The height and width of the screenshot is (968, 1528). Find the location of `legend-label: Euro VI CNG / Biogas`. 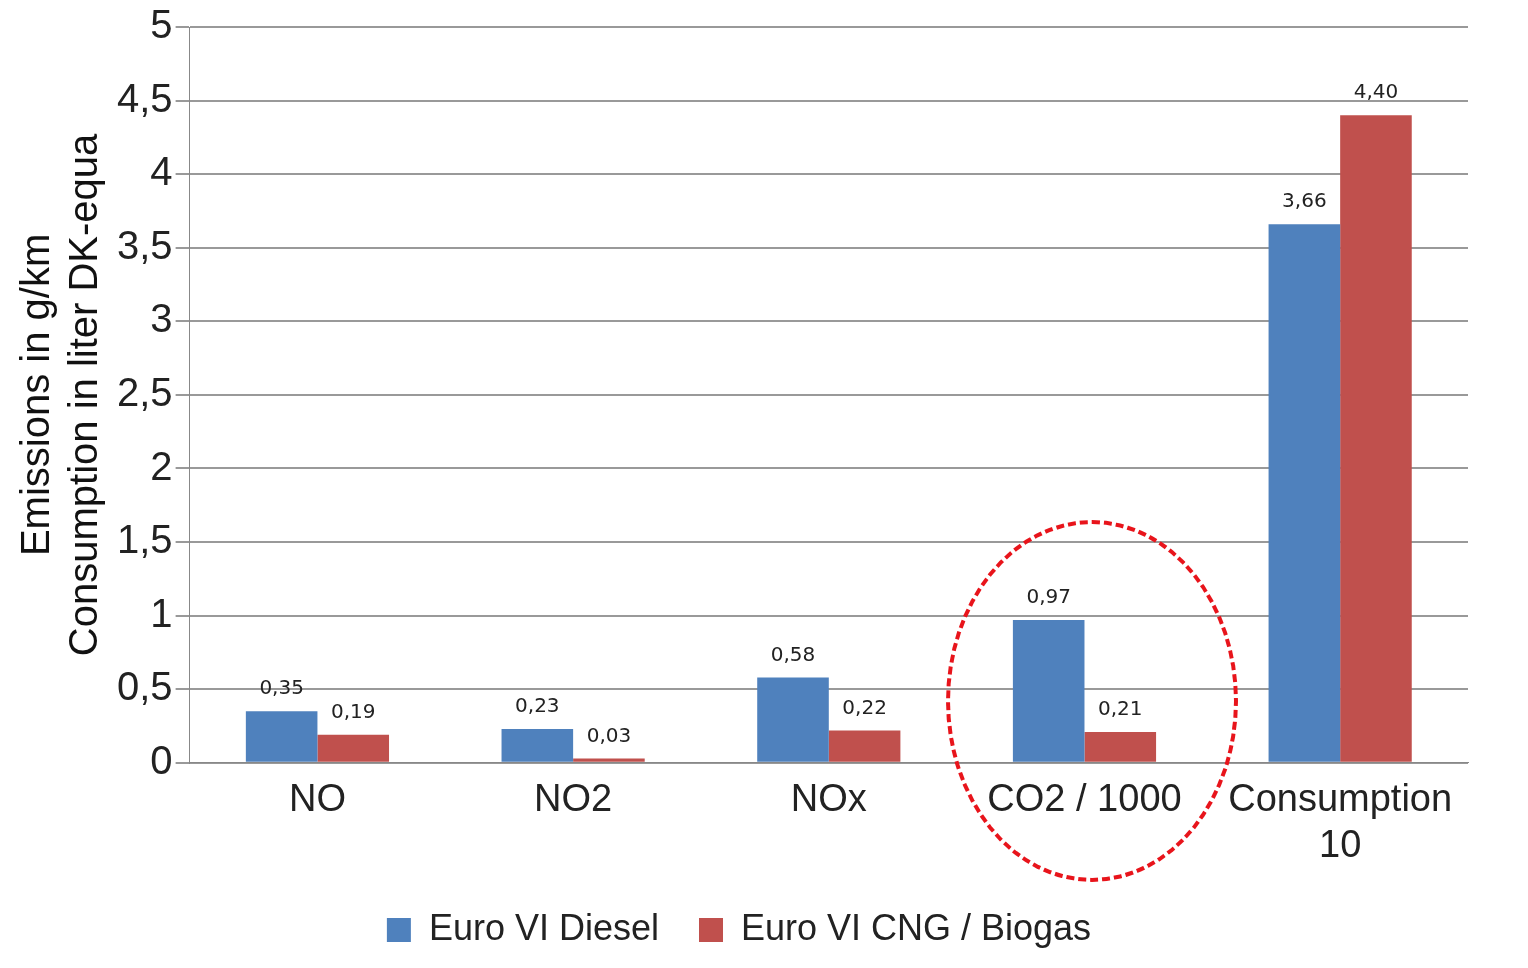

legend-label: Euro VI CNG / Biogas is located at coordinates (916, 927).